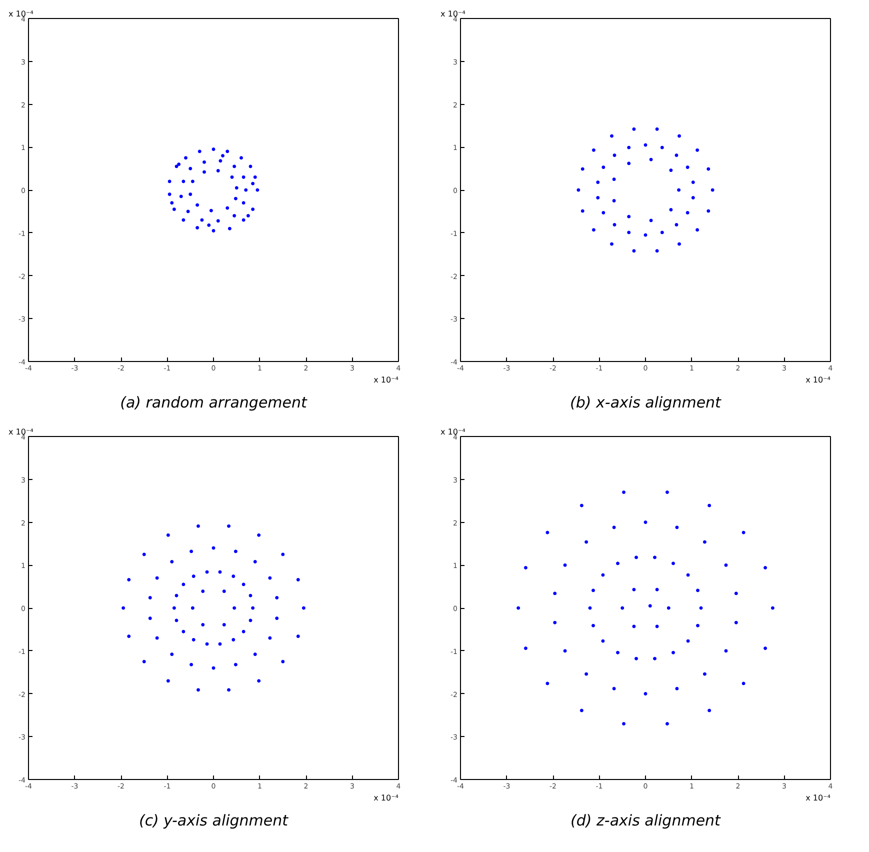 This screenshot has height=852, width=869. I want to click on text: (c) y-axis alignment, so click(214, 821).